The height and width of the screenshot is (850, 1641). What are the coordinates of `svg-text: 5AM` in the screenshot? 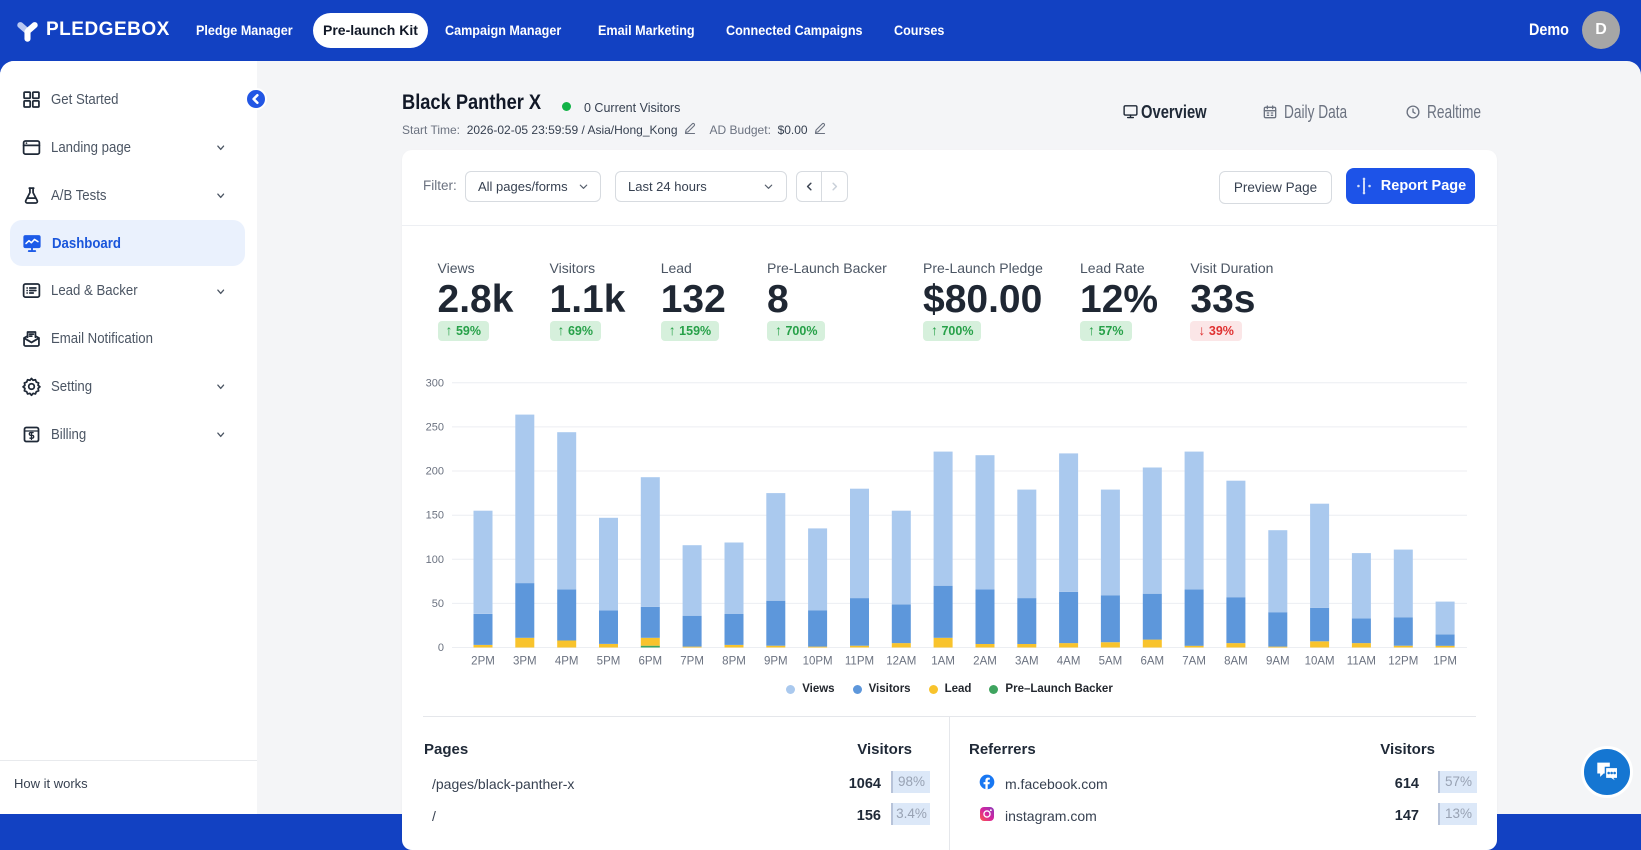 It's located at (1111, 662).